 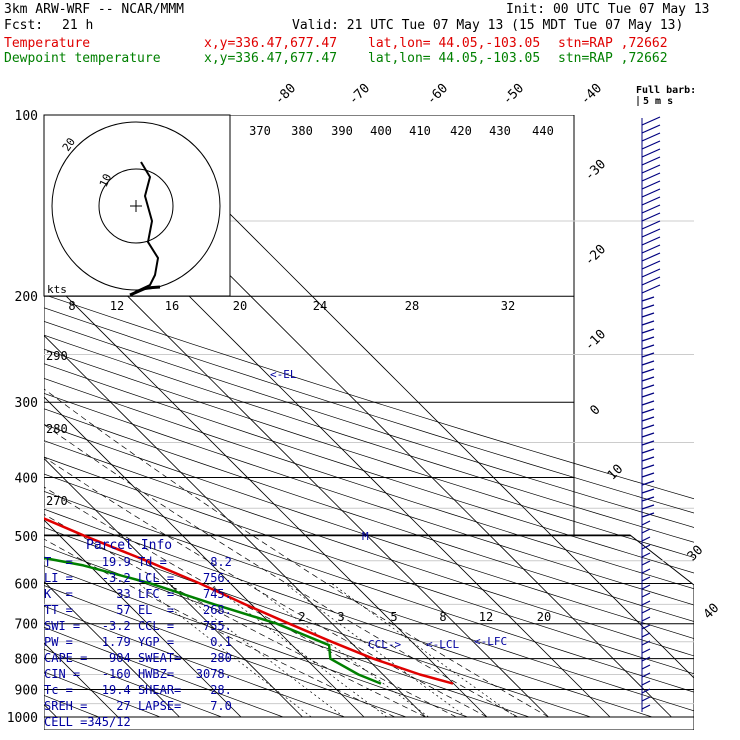 I want to click on parcel-value: 280, so click(x=214, y=658).